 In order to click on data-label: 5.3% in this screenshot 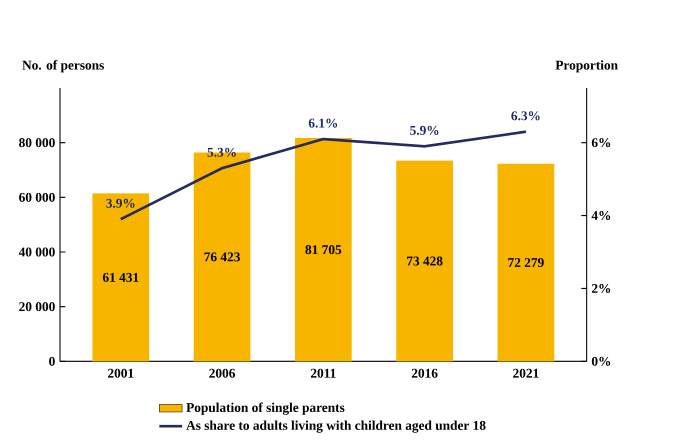, I will do `click(222, 152)`.